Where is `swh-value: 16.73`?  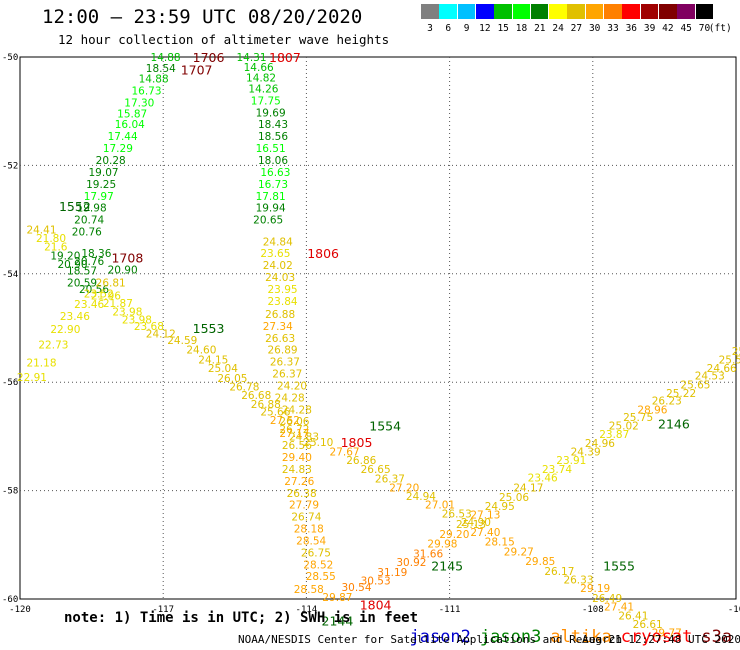
swh-value: 16.73 is located at coordinates (146, 92).